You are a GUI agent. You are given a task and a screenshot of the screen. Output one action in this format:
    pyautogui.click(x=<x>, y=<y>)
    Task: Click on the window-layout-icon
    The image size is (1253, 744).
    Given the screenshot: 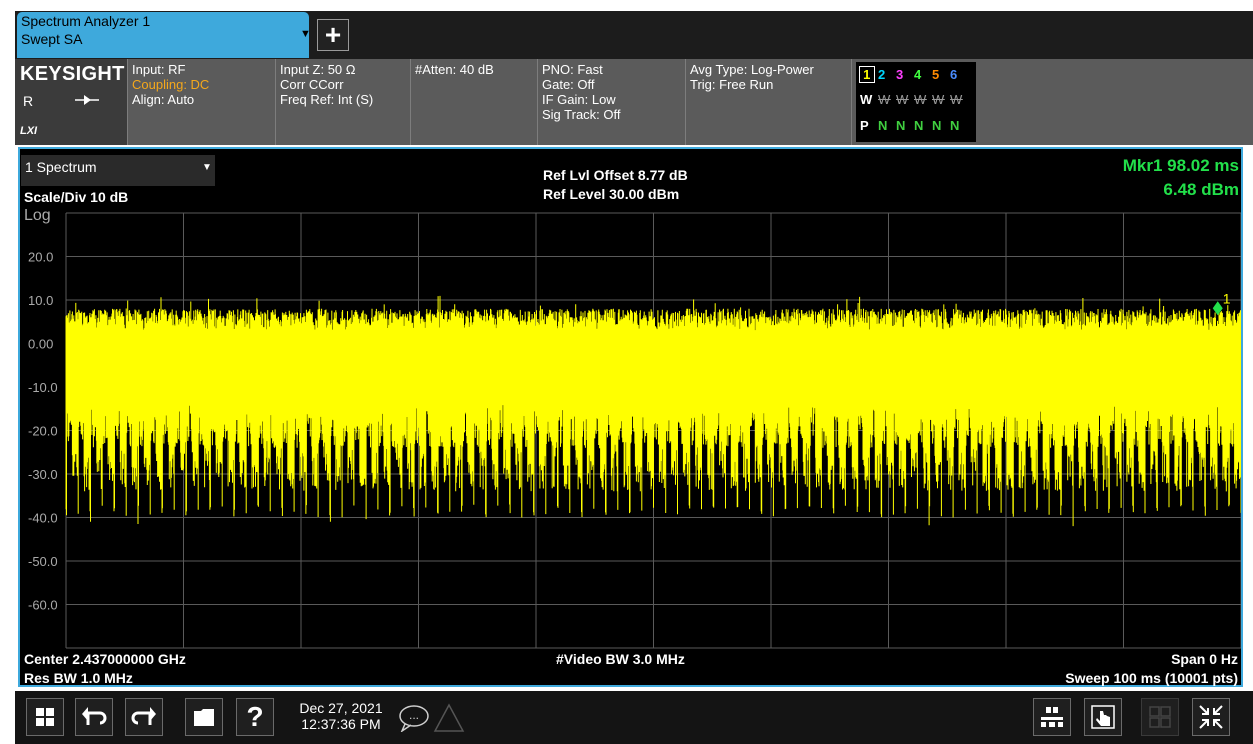 What is the action you would take?
    pyautogui.click(x=1052, y=717)
    